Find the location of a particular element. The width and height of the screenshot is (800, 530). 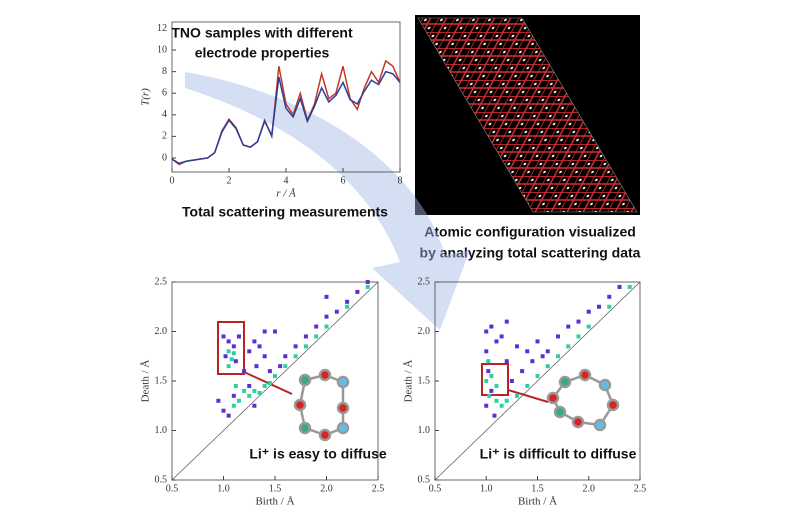

y-tick-label: 0.5 is located at coordinates (424, 479).